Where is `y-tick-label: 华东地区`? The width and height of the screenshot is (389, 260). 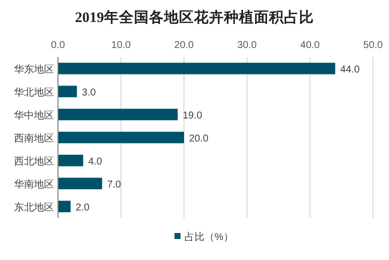 y-tick-label: 华东地区 is located at coordinates (34, 70).